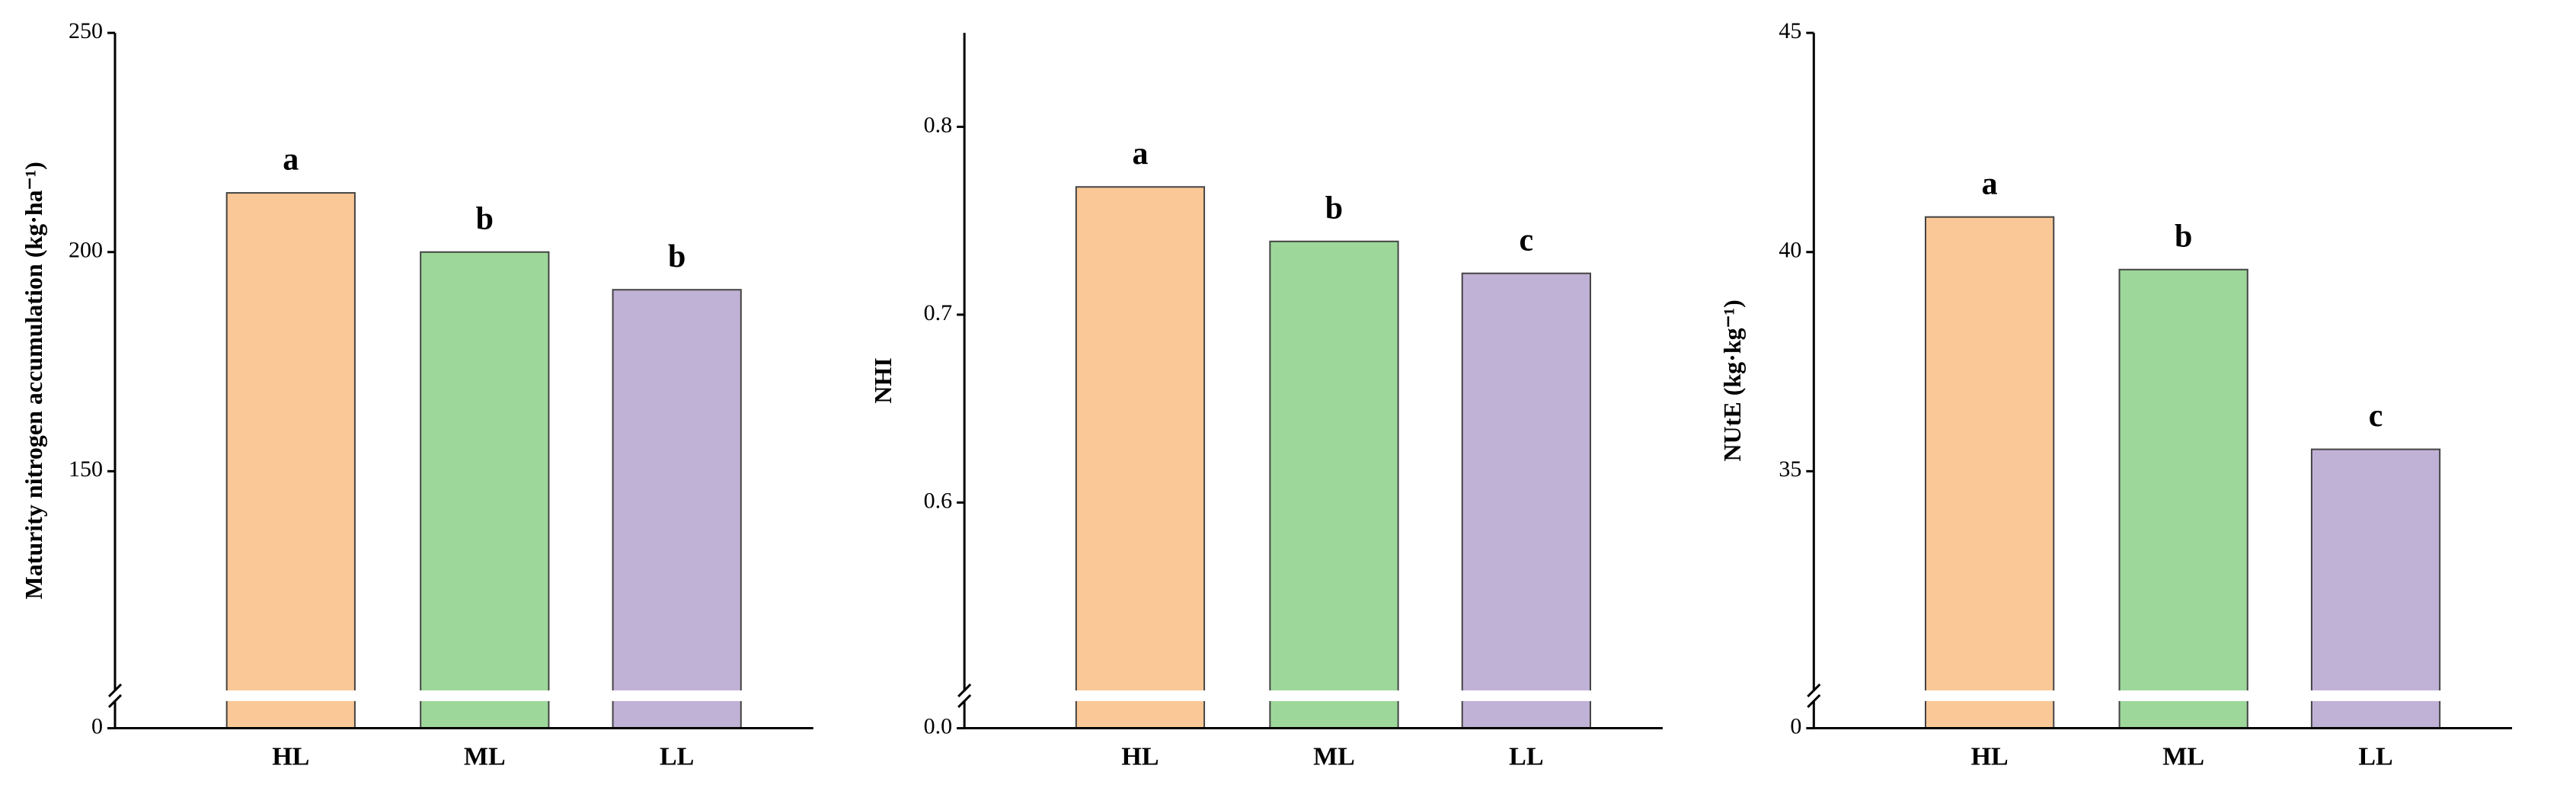 This screenshot has width=2576, height=788. I want to click on y-tick-label: 200, so click(86, 250).